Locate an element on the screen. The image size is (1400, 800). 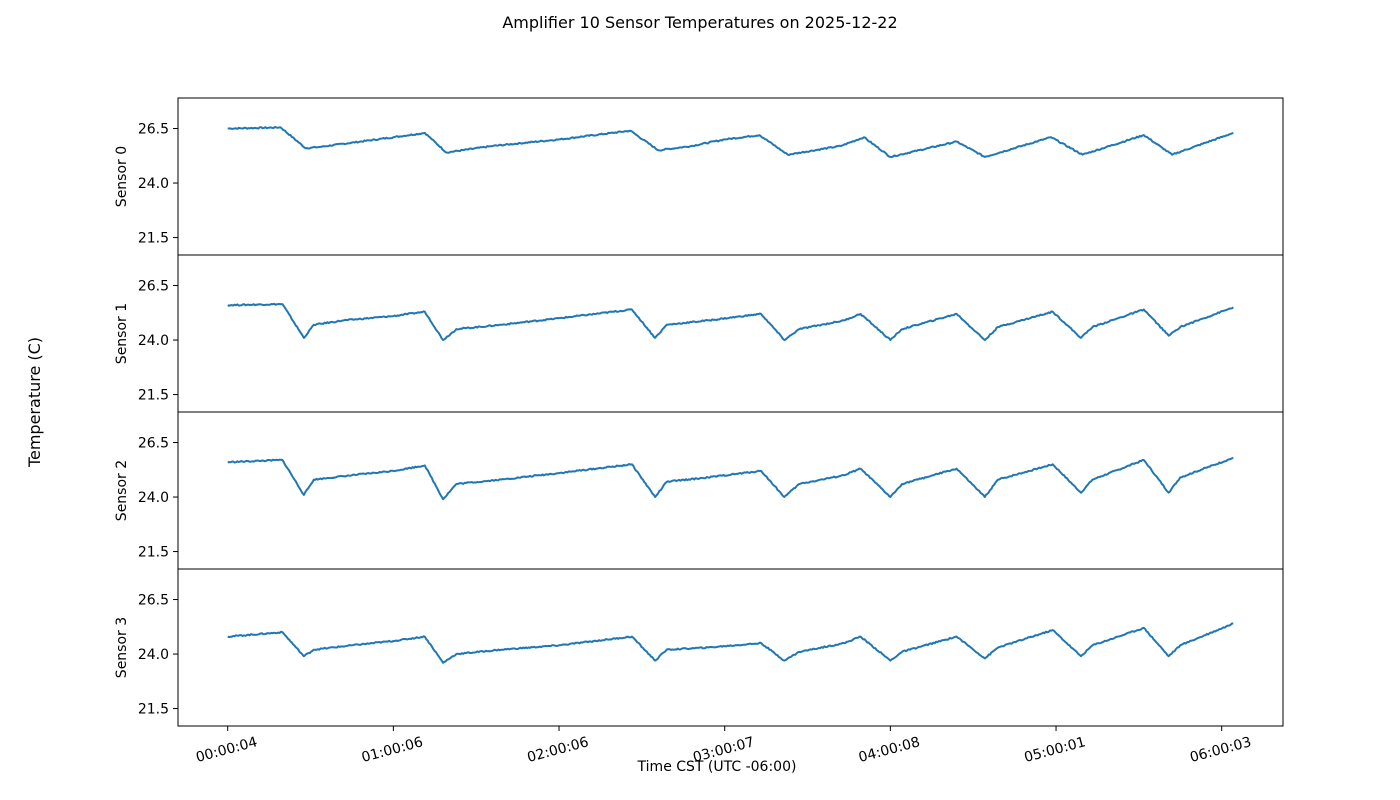
x-axis-label: Time CST (UTC -06:00) is located at coordinates (717, 767).